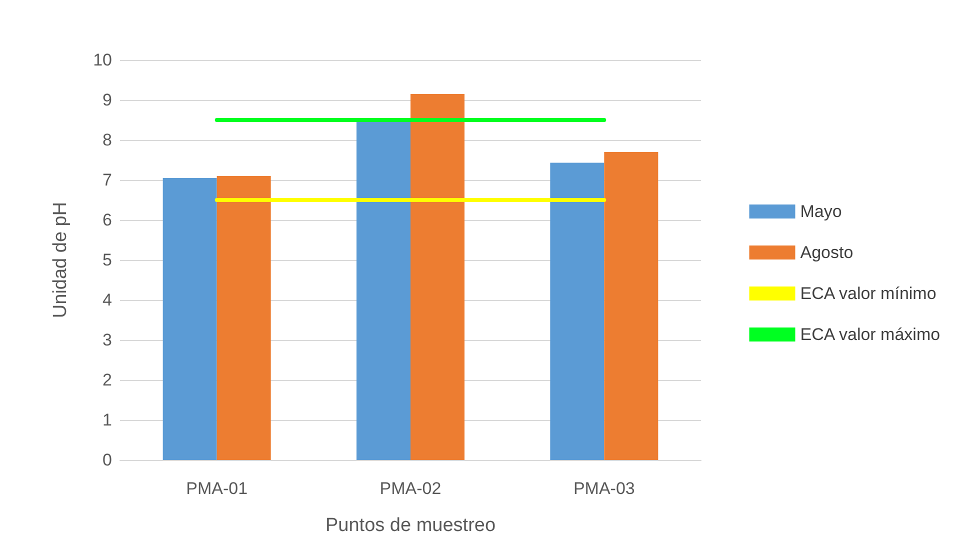 Image resolution: width=961 pixels, height=546 pixels. Describe the element at coordinates (821, 211) in the screenshot. I see `legend-label: Mayo` at that location.